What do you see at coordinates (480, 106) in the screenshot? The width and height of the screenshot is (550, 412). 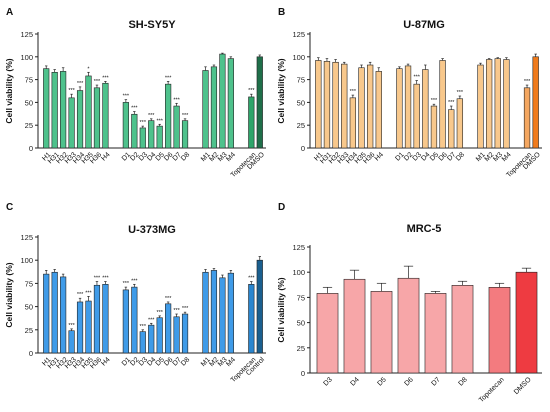 I see `panel-b-bar-m1` at bounding box center [480, 106].